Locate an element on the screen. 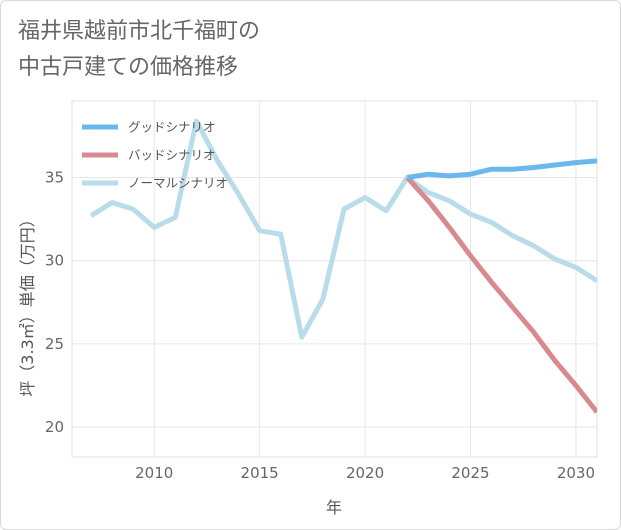 This screenshot has height=530, width=621. legend-label-0: グッドシナリオ is located at coordinates (172, 127).